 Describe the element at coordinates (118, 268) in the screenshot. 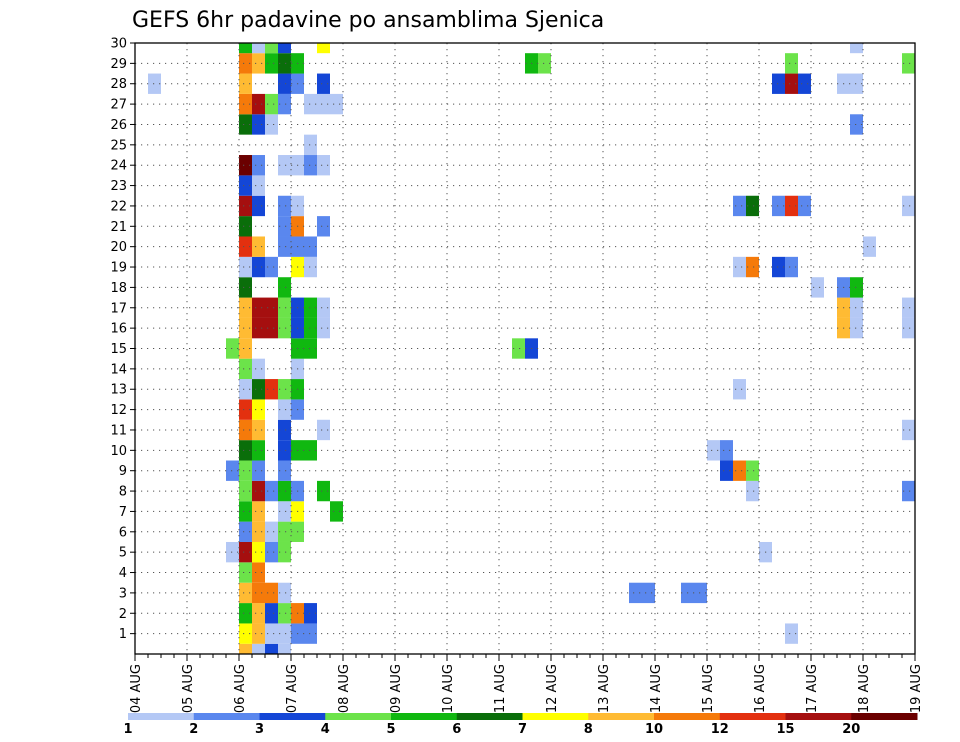

I see `y-tick-label: 19` at that location.